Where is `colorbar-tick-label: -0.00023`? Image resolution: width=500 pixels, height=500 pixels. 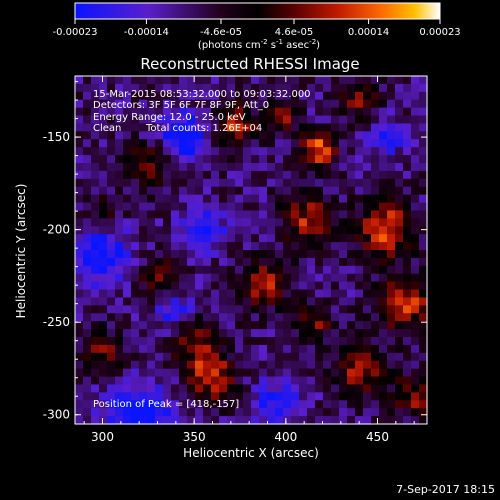 colorbar-tick-label: -0.00023 is located at coordinates (75, 32).